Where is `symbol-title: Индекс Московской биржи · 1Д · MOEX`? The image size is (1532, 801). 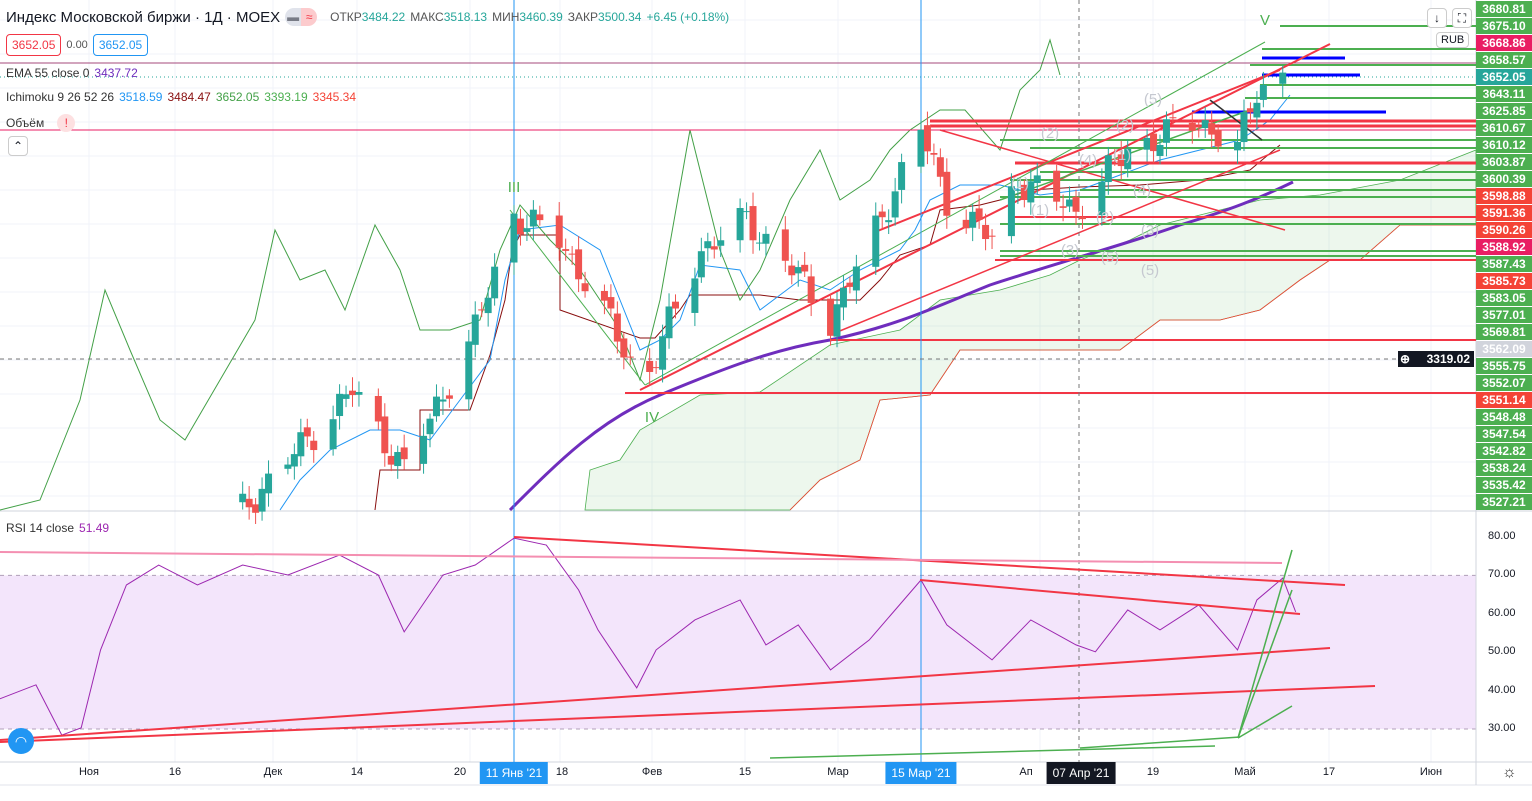 symbol-title: Индекс Московской биржи · 1Д · MOEX is located at coordinates (143, 17).